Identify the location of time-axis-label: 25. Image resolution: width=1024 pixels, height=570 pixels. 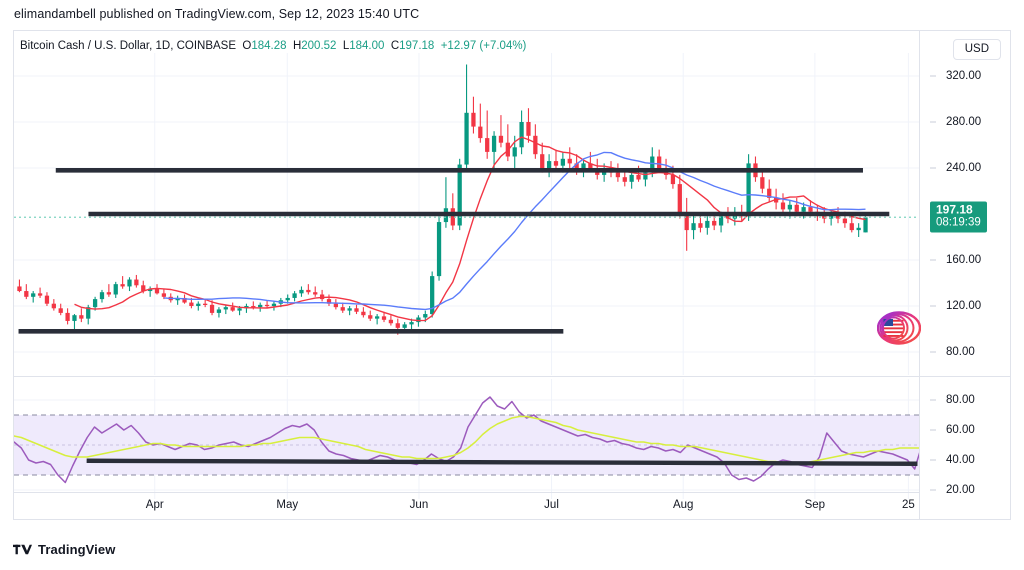
(908, 505).